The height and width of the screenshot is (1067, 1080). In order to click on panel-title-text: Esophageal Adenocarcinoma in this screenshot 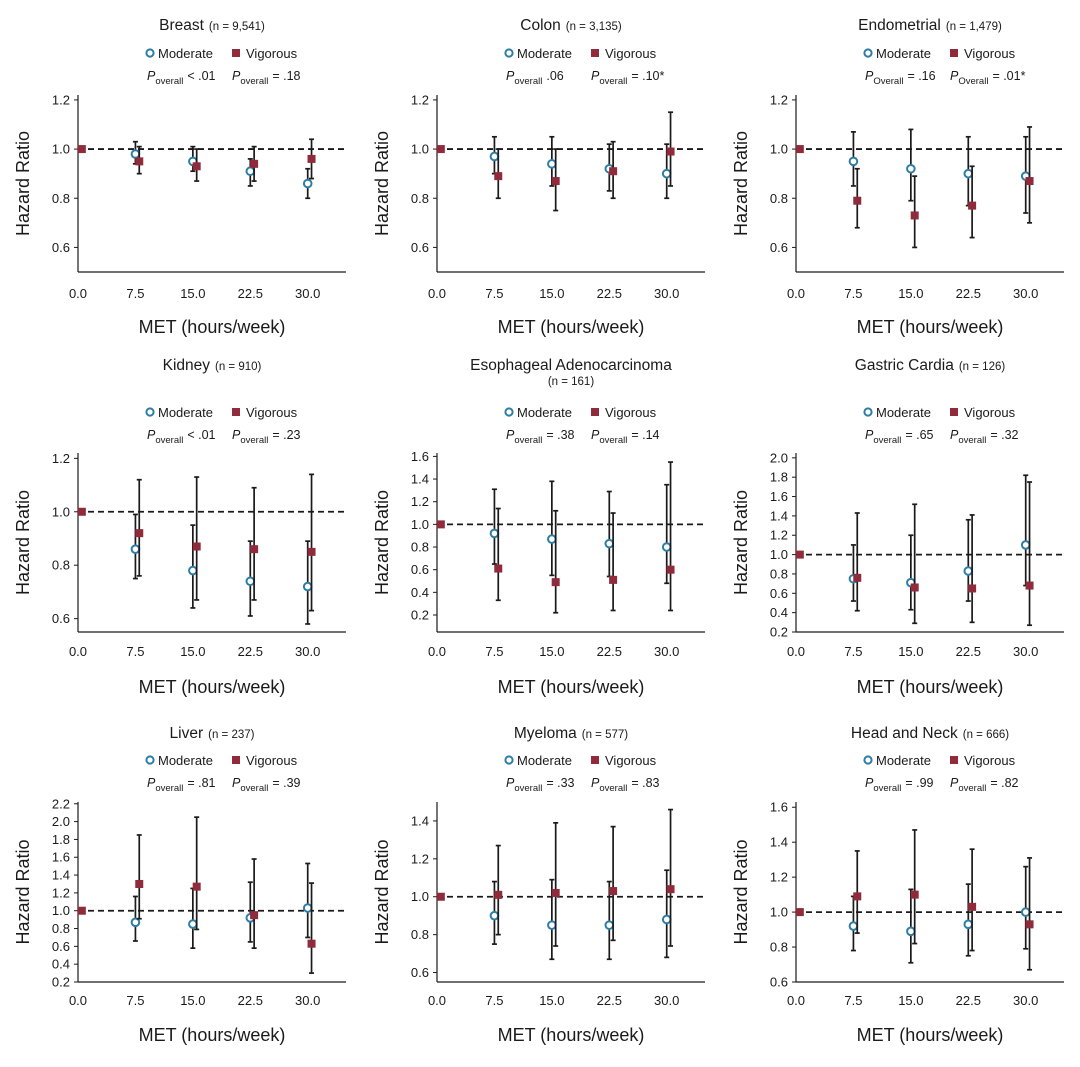, I will do `click(571, 365)`.